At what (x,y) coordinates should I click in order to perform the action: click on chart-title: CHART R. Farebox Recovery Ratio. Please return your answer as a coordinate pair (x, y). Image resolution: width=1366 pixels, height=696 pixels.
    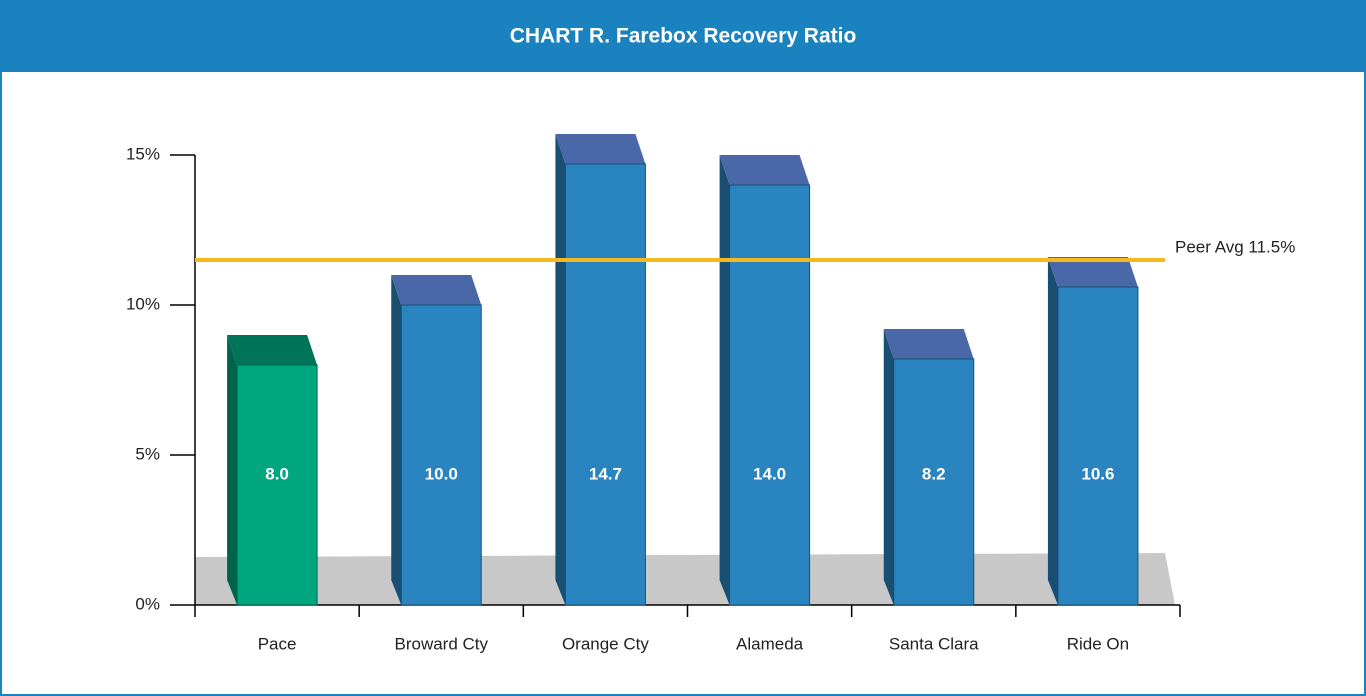
    Looking at the image, I should click on (683, 36).